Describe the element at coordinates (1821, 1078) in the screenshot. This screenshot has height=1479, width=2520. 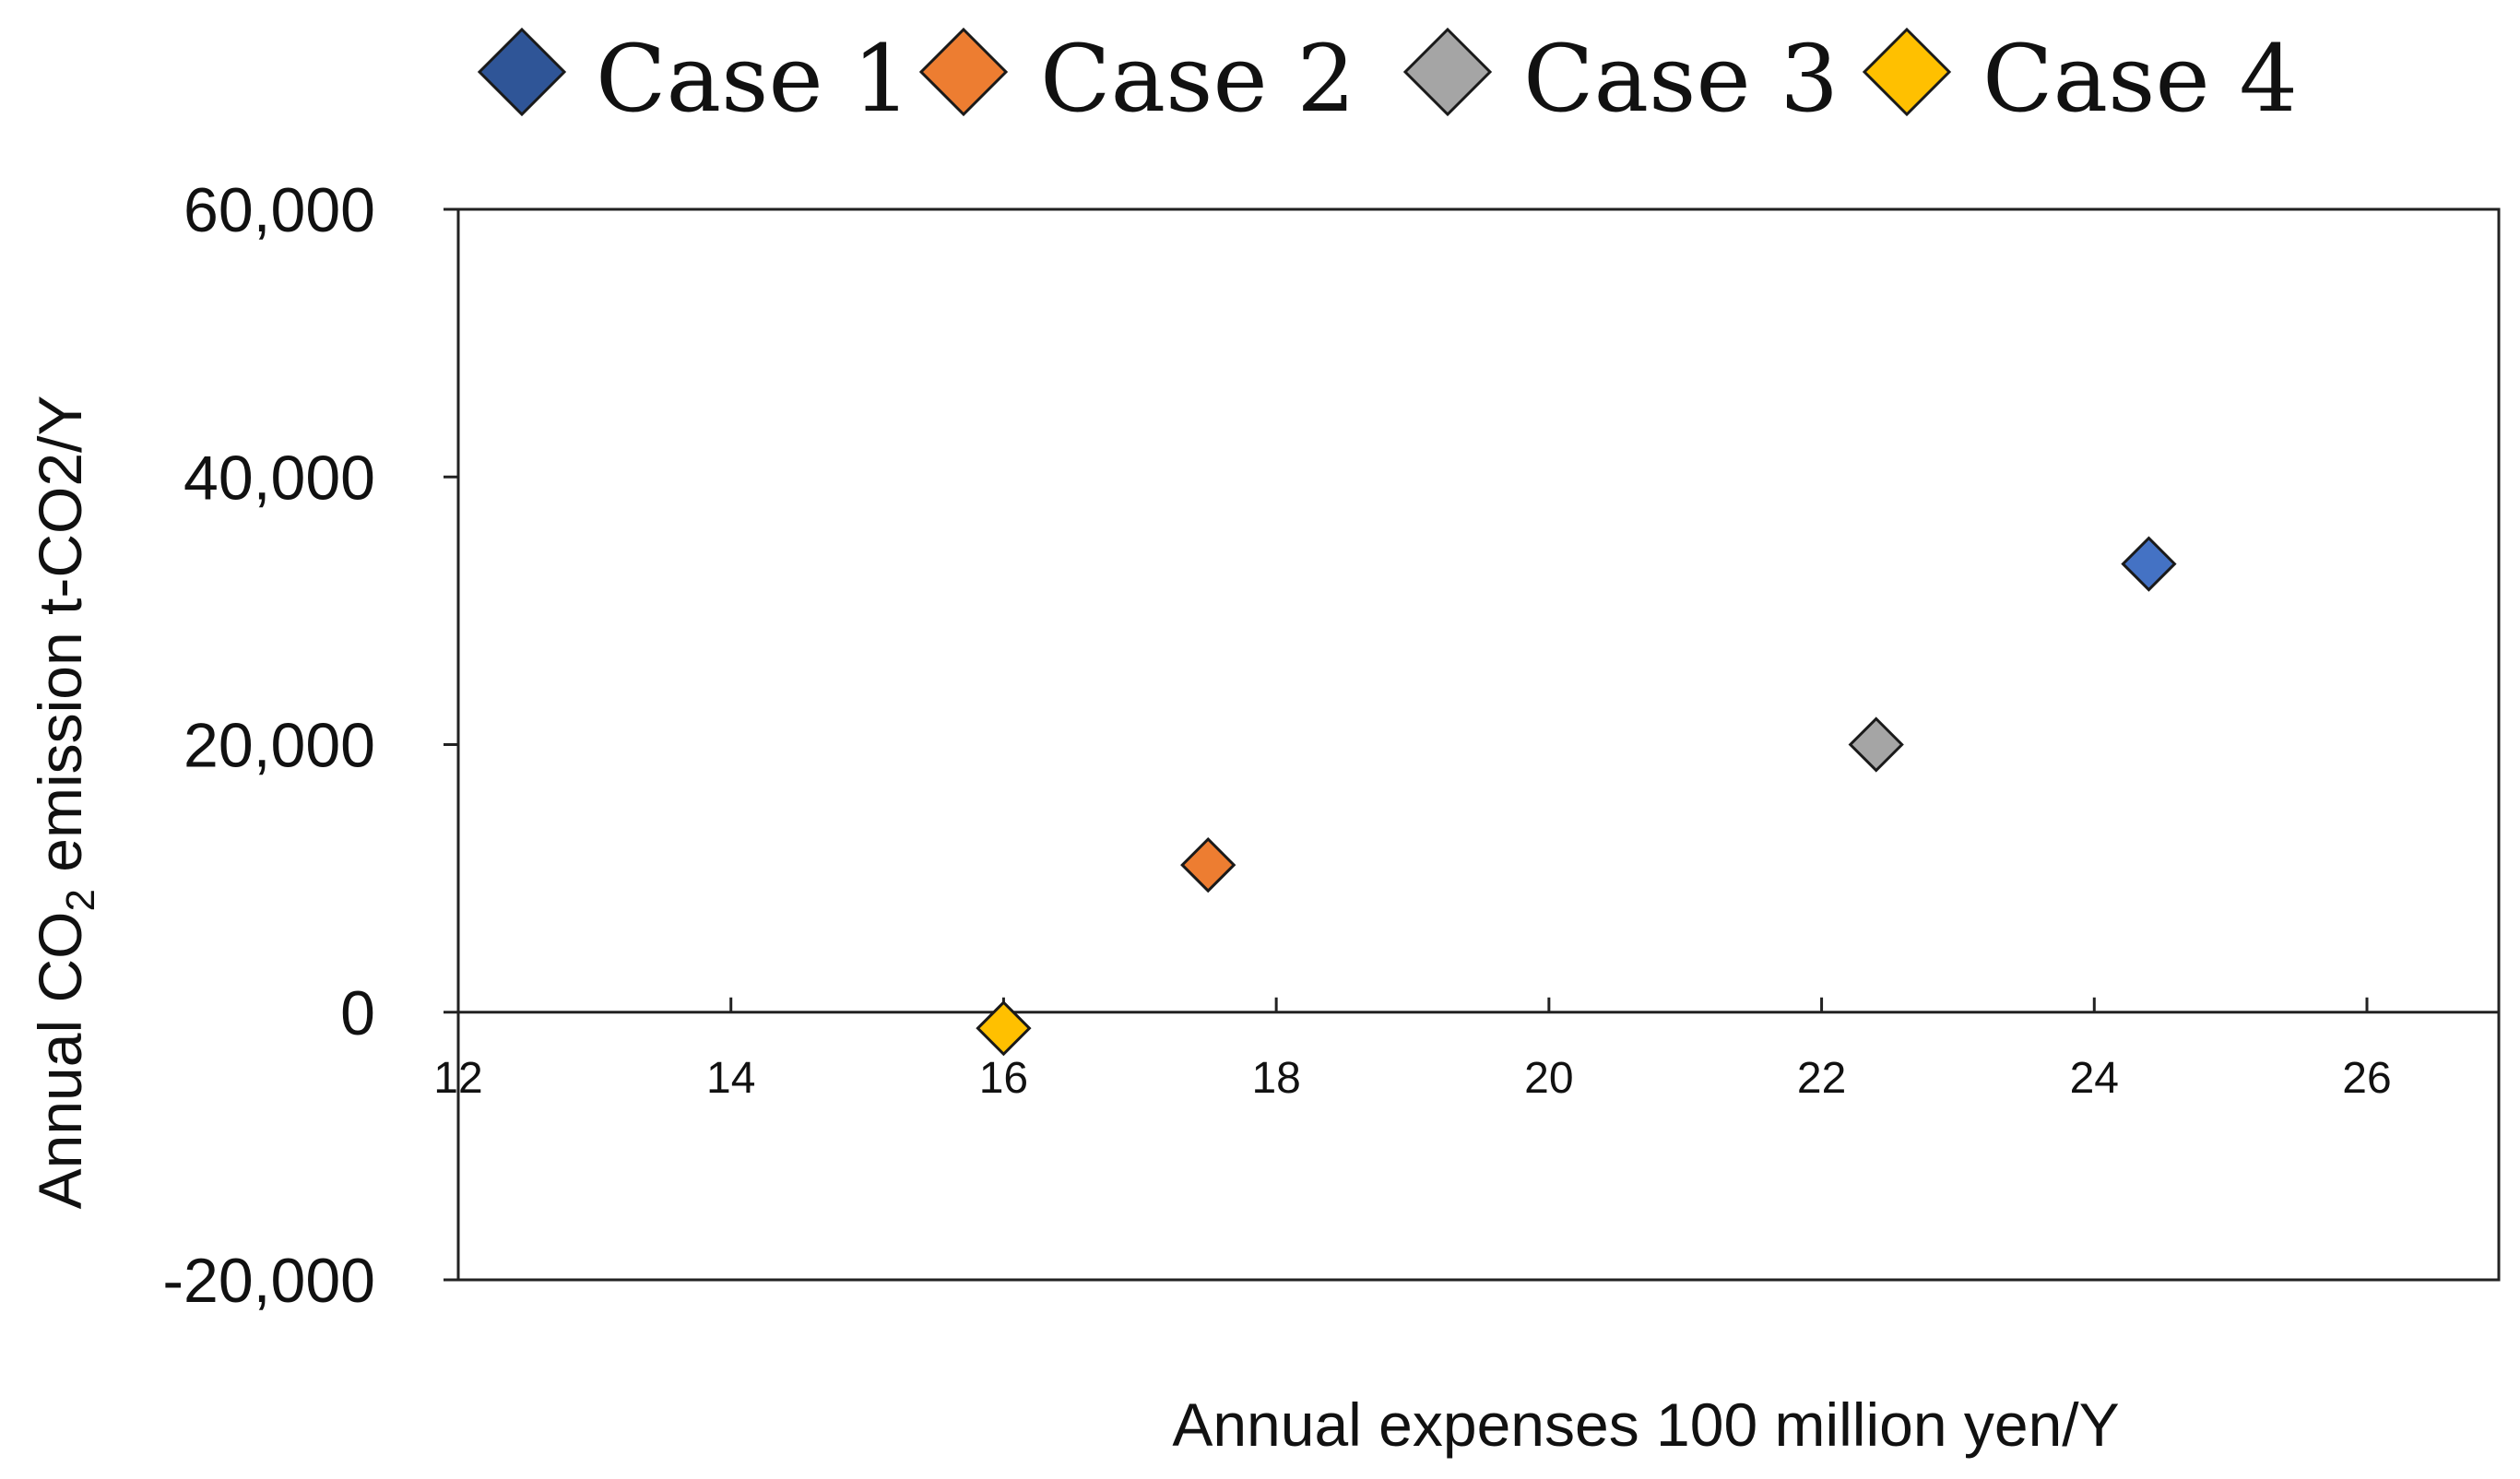
I see `x-tick-label: 22` at that location.